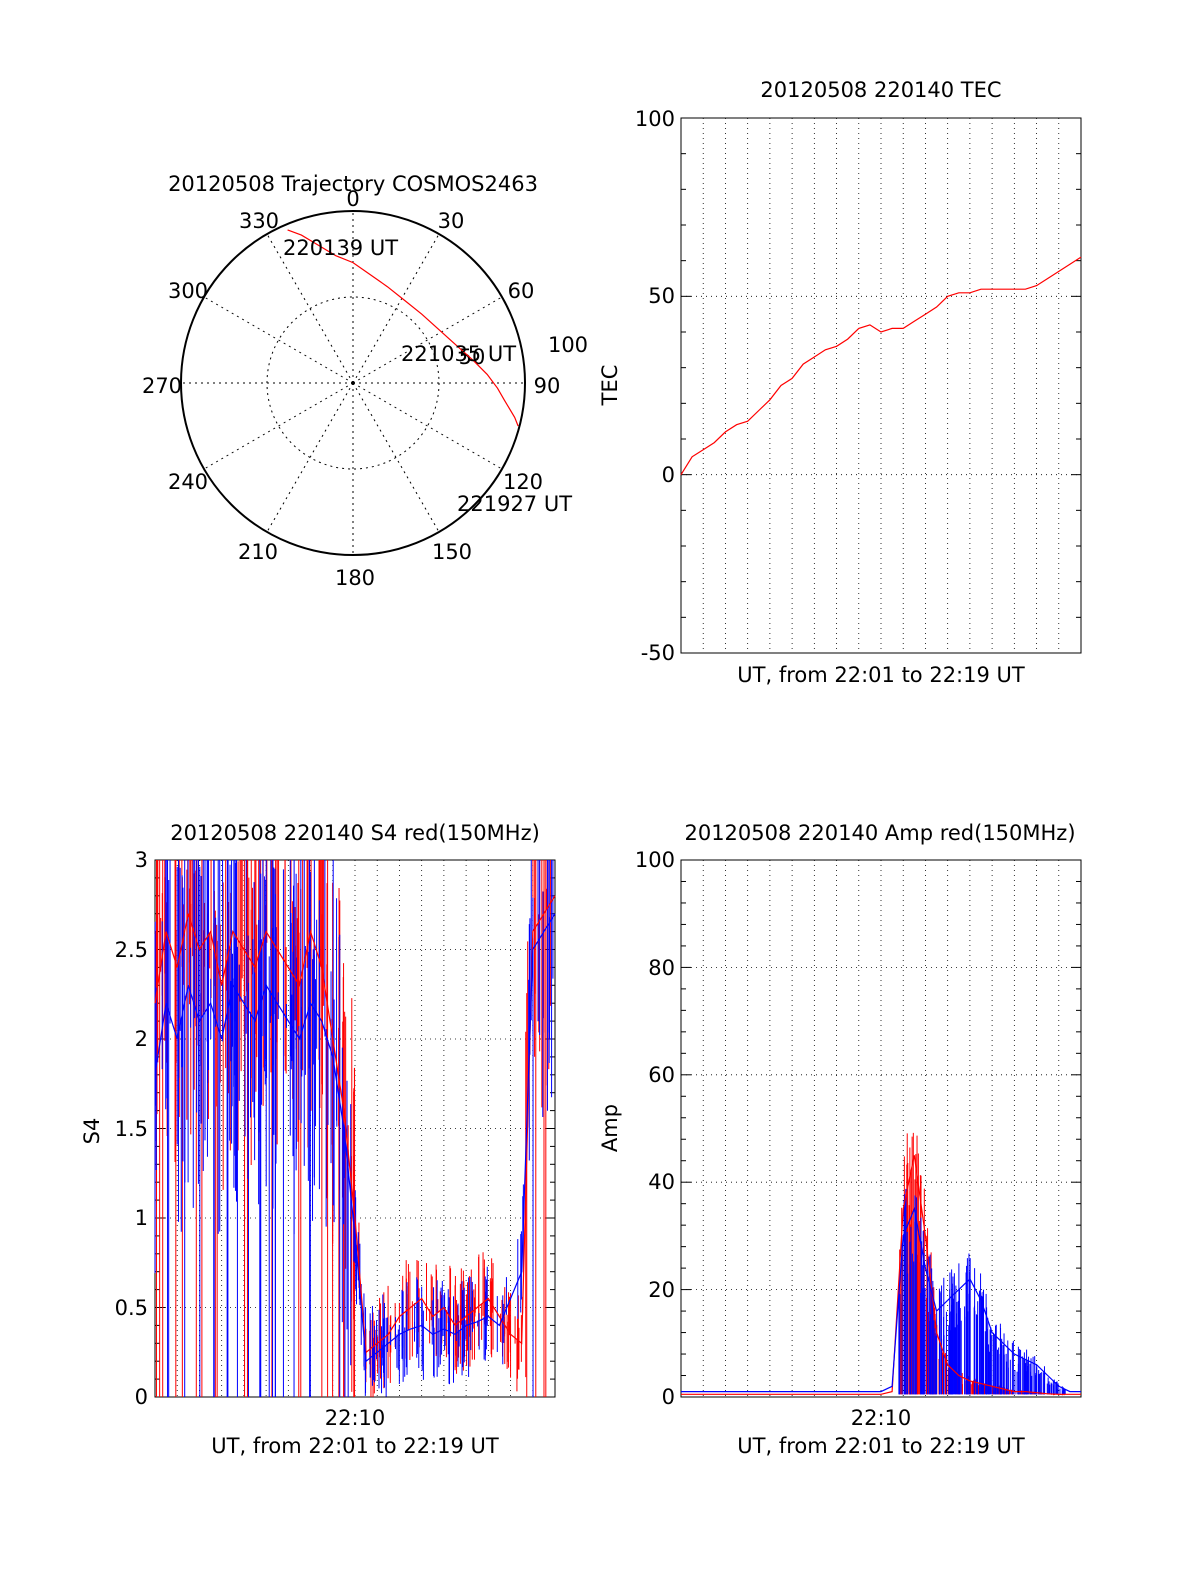  Describe the element at coordinates (879, 833) in the screenshot. I see `amp-title: 20120508 220140 Amp red(150MHz)` at that location.